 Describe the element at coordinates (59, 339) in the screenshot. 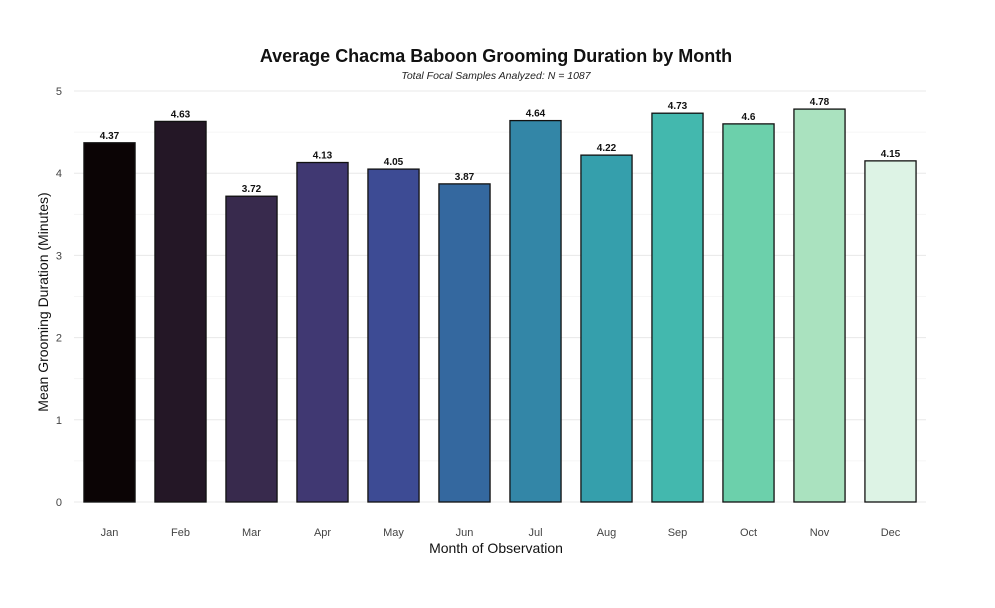

I see `y-tick-label: 2` at that location.